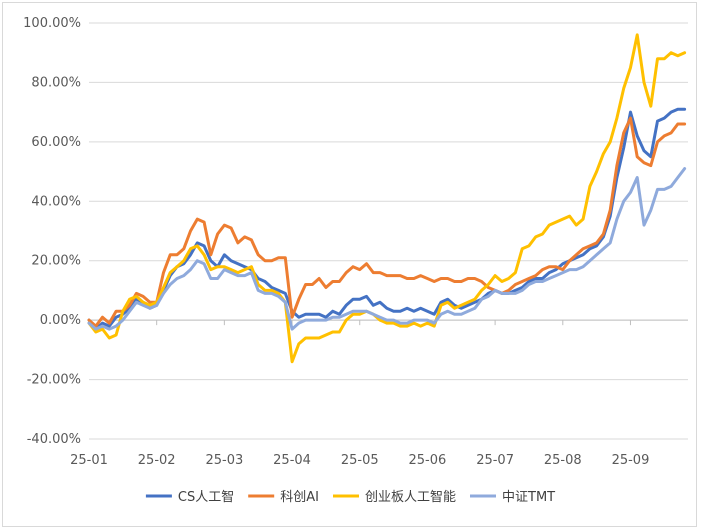  I want to click on x-tick-label: 25-05, so click(360, 460).